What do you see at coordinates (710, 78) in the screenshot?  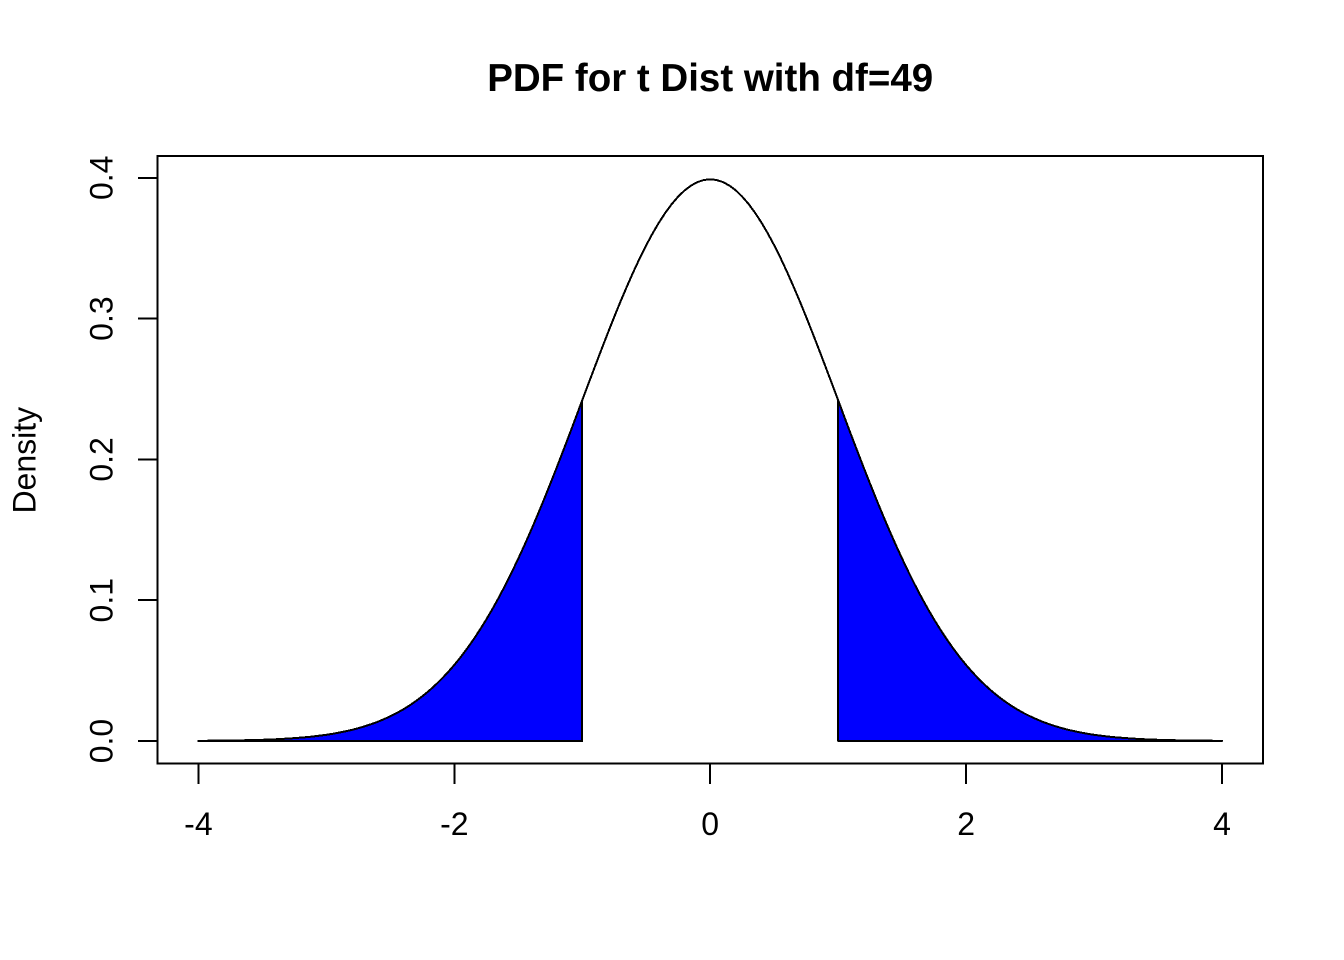 I see `svg-text: PDF for t Dist with df=49` at bounding box center [710, 78].